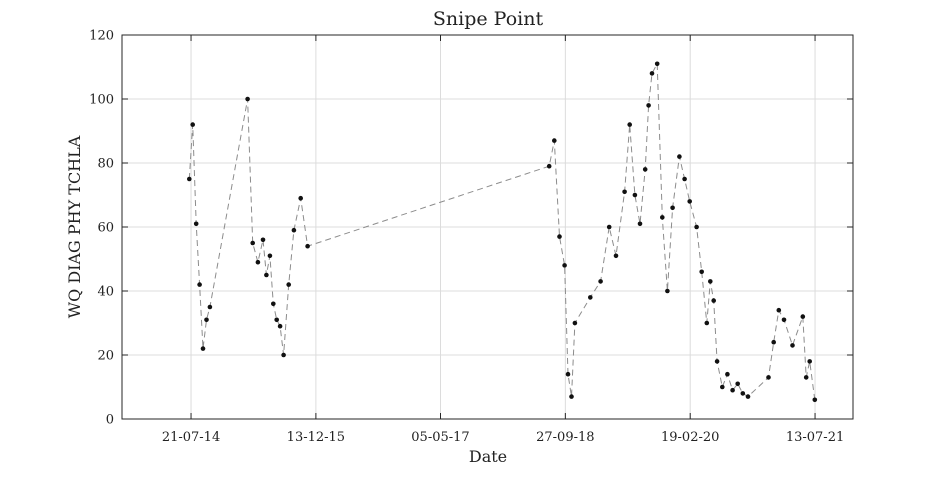 The height and width of the screenshot is (477, 945). What do you see at coordinates (488, 456) in the screenshot?
I see `x-axis-label: Date` at bounding box center [488, 456].